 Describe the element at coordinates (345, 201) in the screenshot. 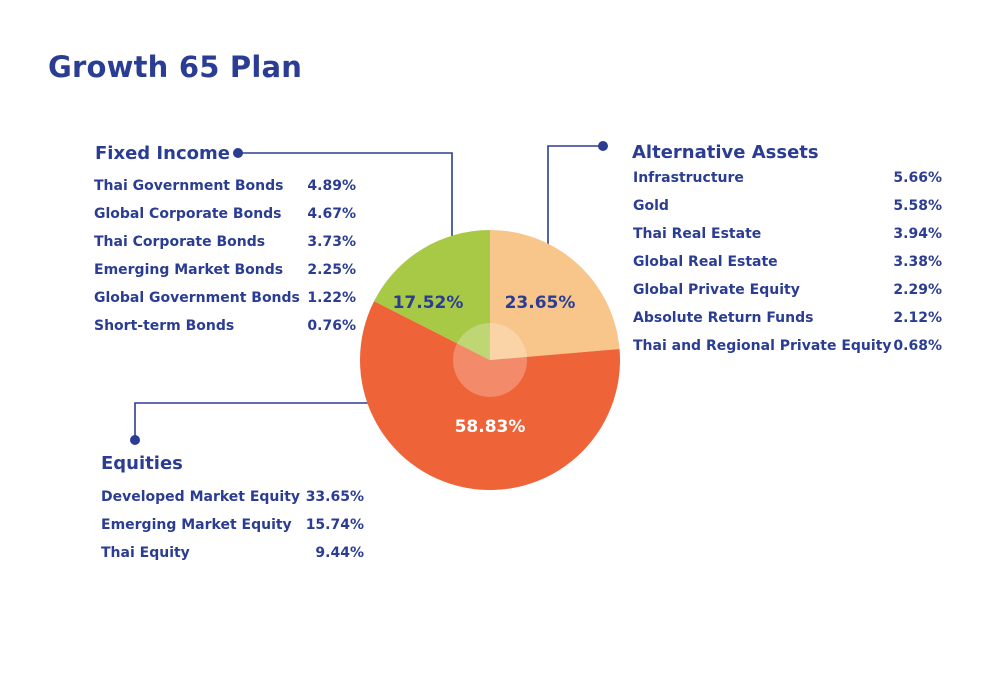

I see `fixed-income-connector` at that location.